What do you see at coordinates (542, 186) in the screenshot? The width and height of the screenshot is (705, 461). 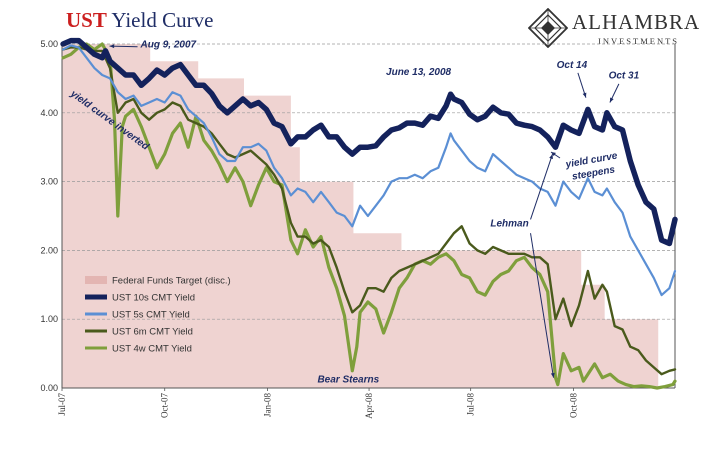 I see `annotation-lehman-arrow-up` at bounding box center [542, 186].